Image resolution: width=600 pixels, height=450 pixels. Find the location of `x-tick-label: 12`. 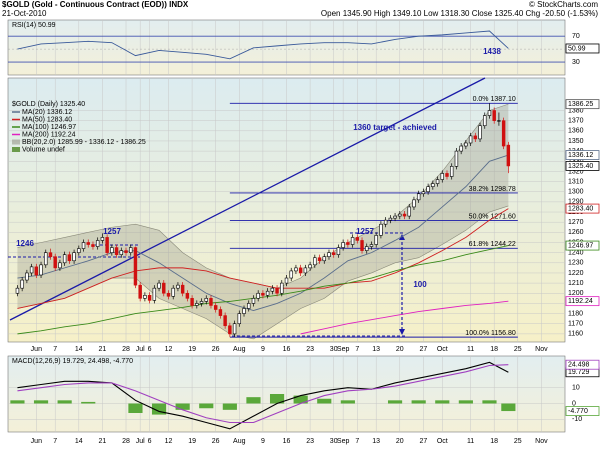

x-tick-label: 12 is located at coordinates (169, 349).